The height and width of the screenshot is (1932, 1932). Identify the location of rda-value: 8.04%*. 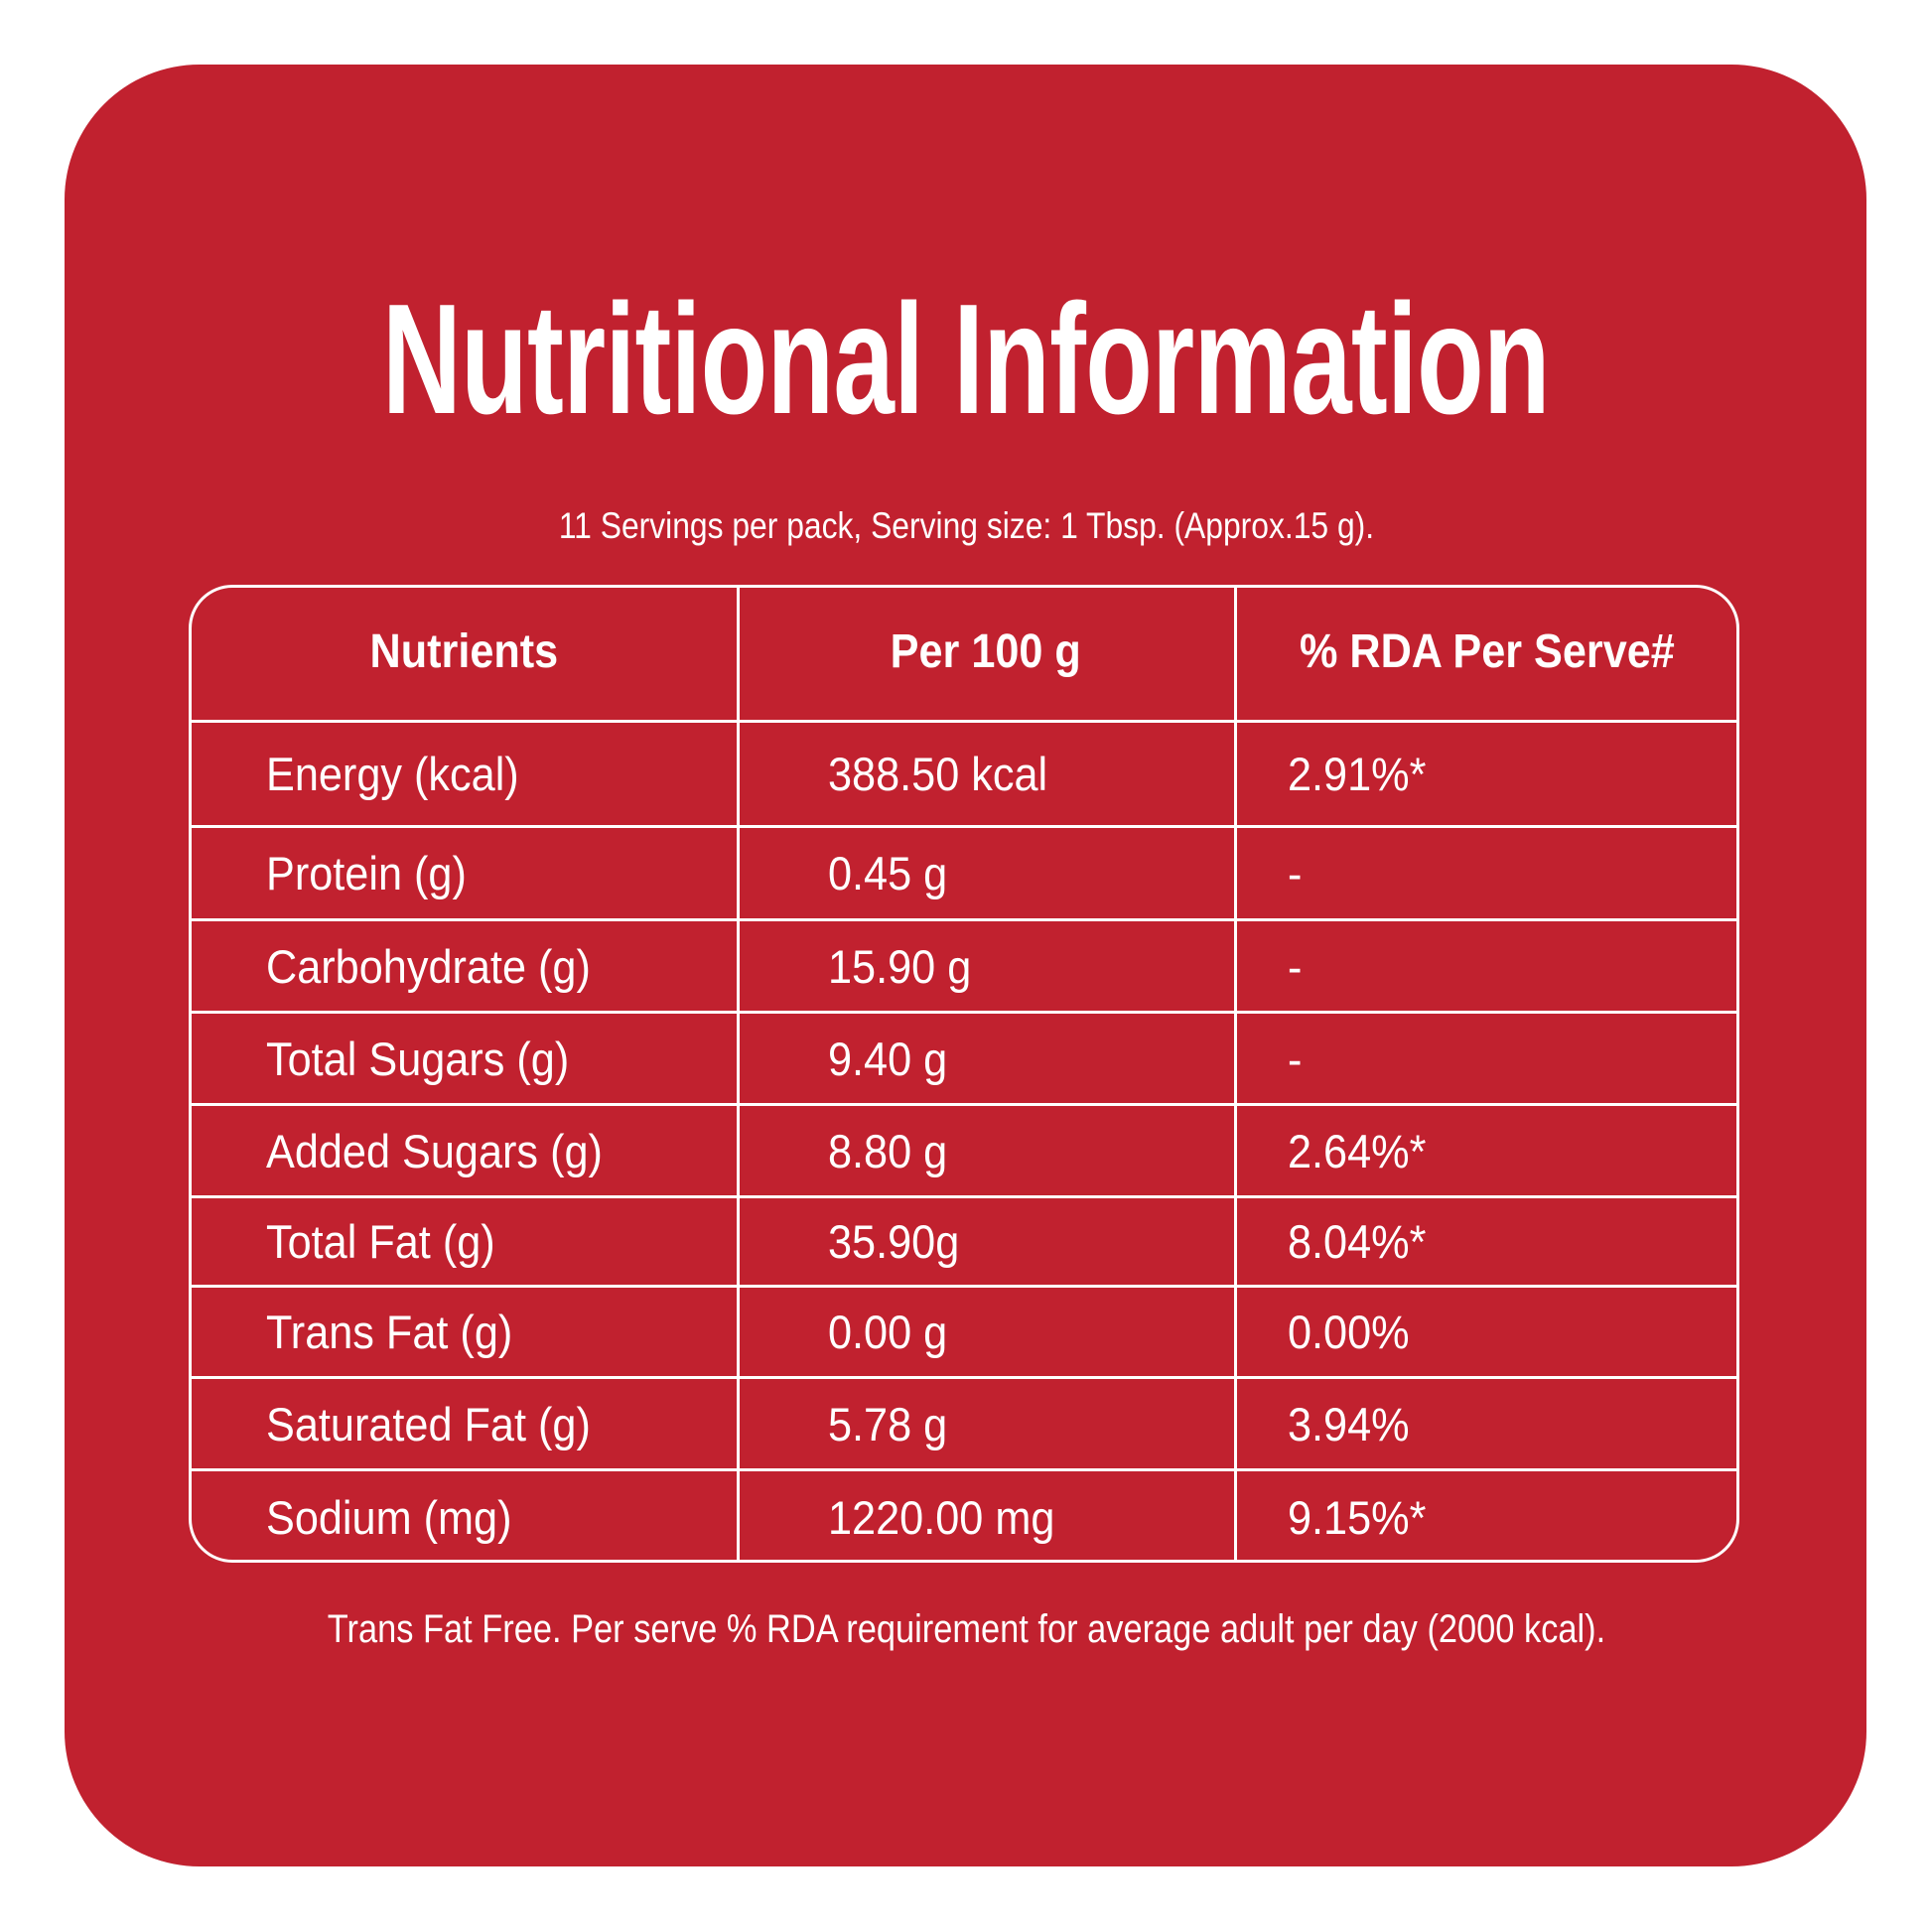
(1363, 1242).